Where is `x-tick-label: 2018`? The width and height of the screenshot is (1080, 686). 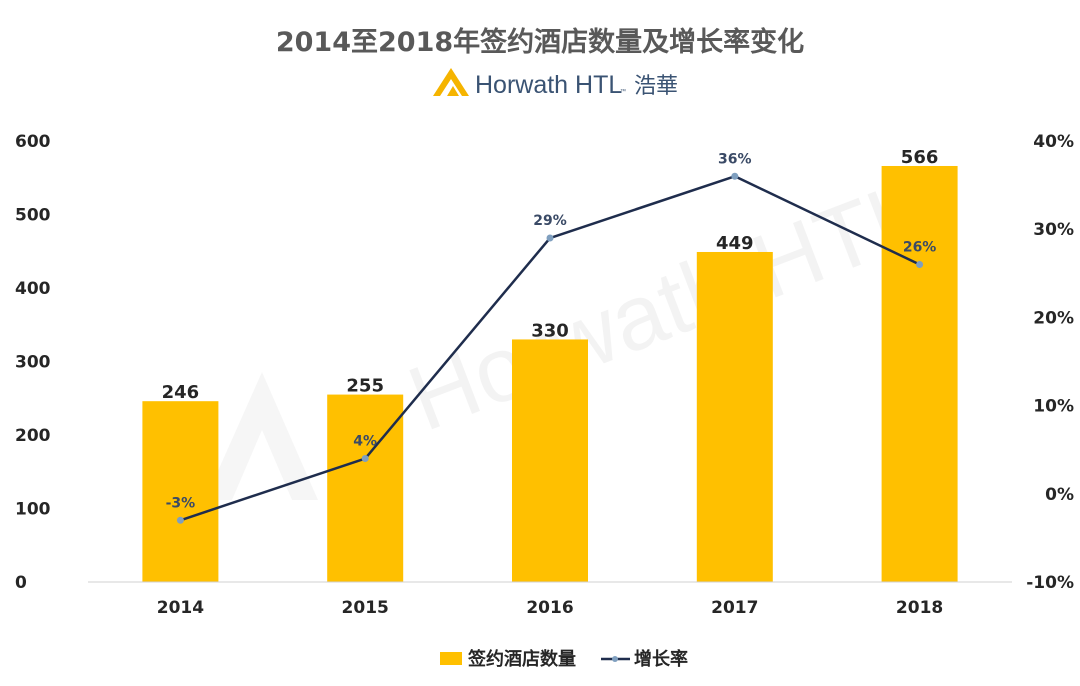 x-tick-label: 2018 is located at coordinates (919, 608).